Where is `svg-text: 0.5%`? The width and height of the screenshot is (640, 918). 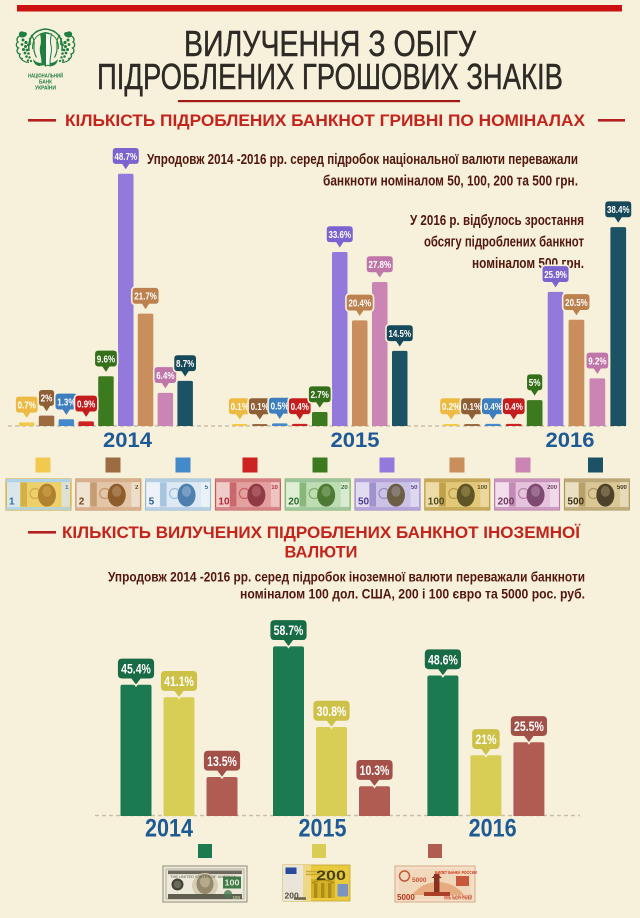
svg-text: 0.5% is located at coordinates (280, 406).